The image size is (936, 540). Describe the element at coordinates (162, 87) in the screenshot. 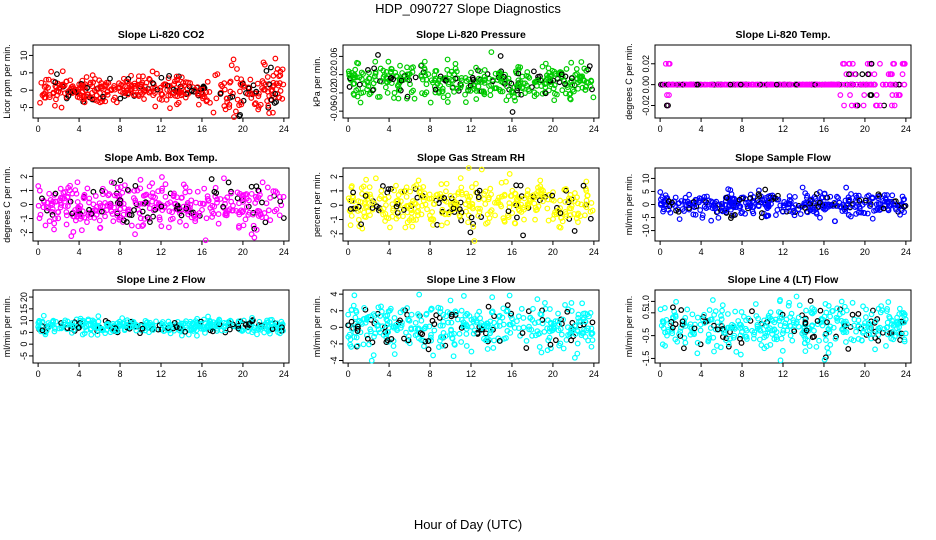

I see `data-points` at that location.